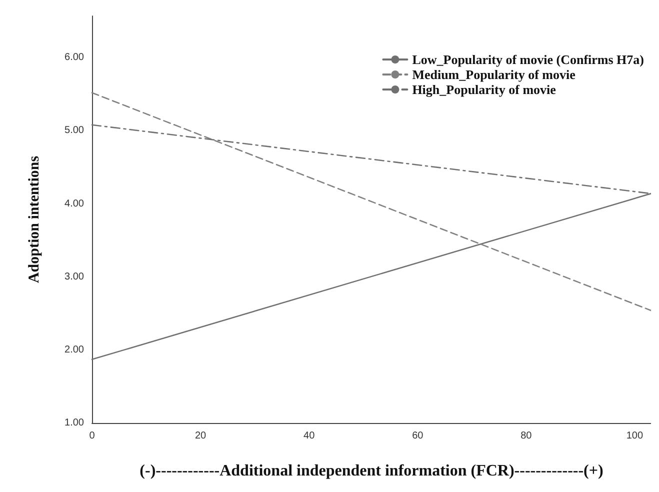 Image resolution: width=659 pixels, height=492 pixels. Describe the element at coordinates (74, 350) in the screenshot. I see `y-tick-label: 2.00` at that location.